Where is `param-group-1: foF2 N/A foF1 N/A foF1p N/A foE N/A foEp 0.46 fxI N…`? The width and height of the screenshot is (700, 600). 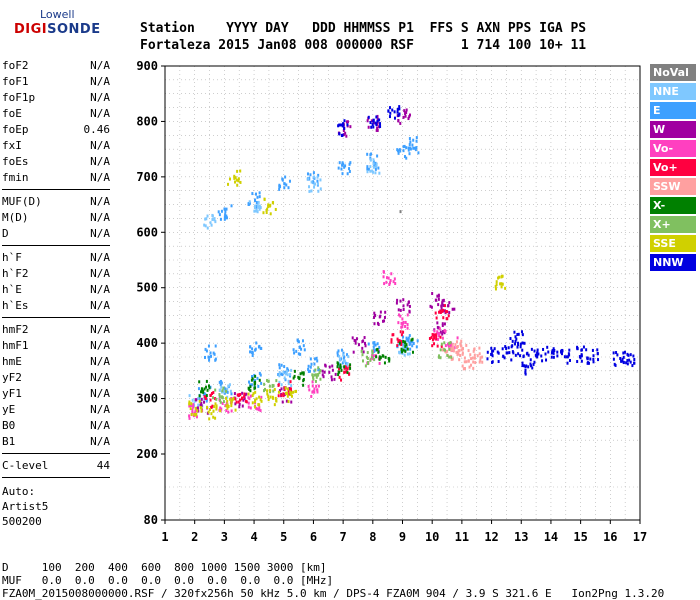
param-group-1: foF2 N/A foF1 N/A foF1p N/A foE N/A foEp 0.46 fxI N… is located at coordinates (56, 122).